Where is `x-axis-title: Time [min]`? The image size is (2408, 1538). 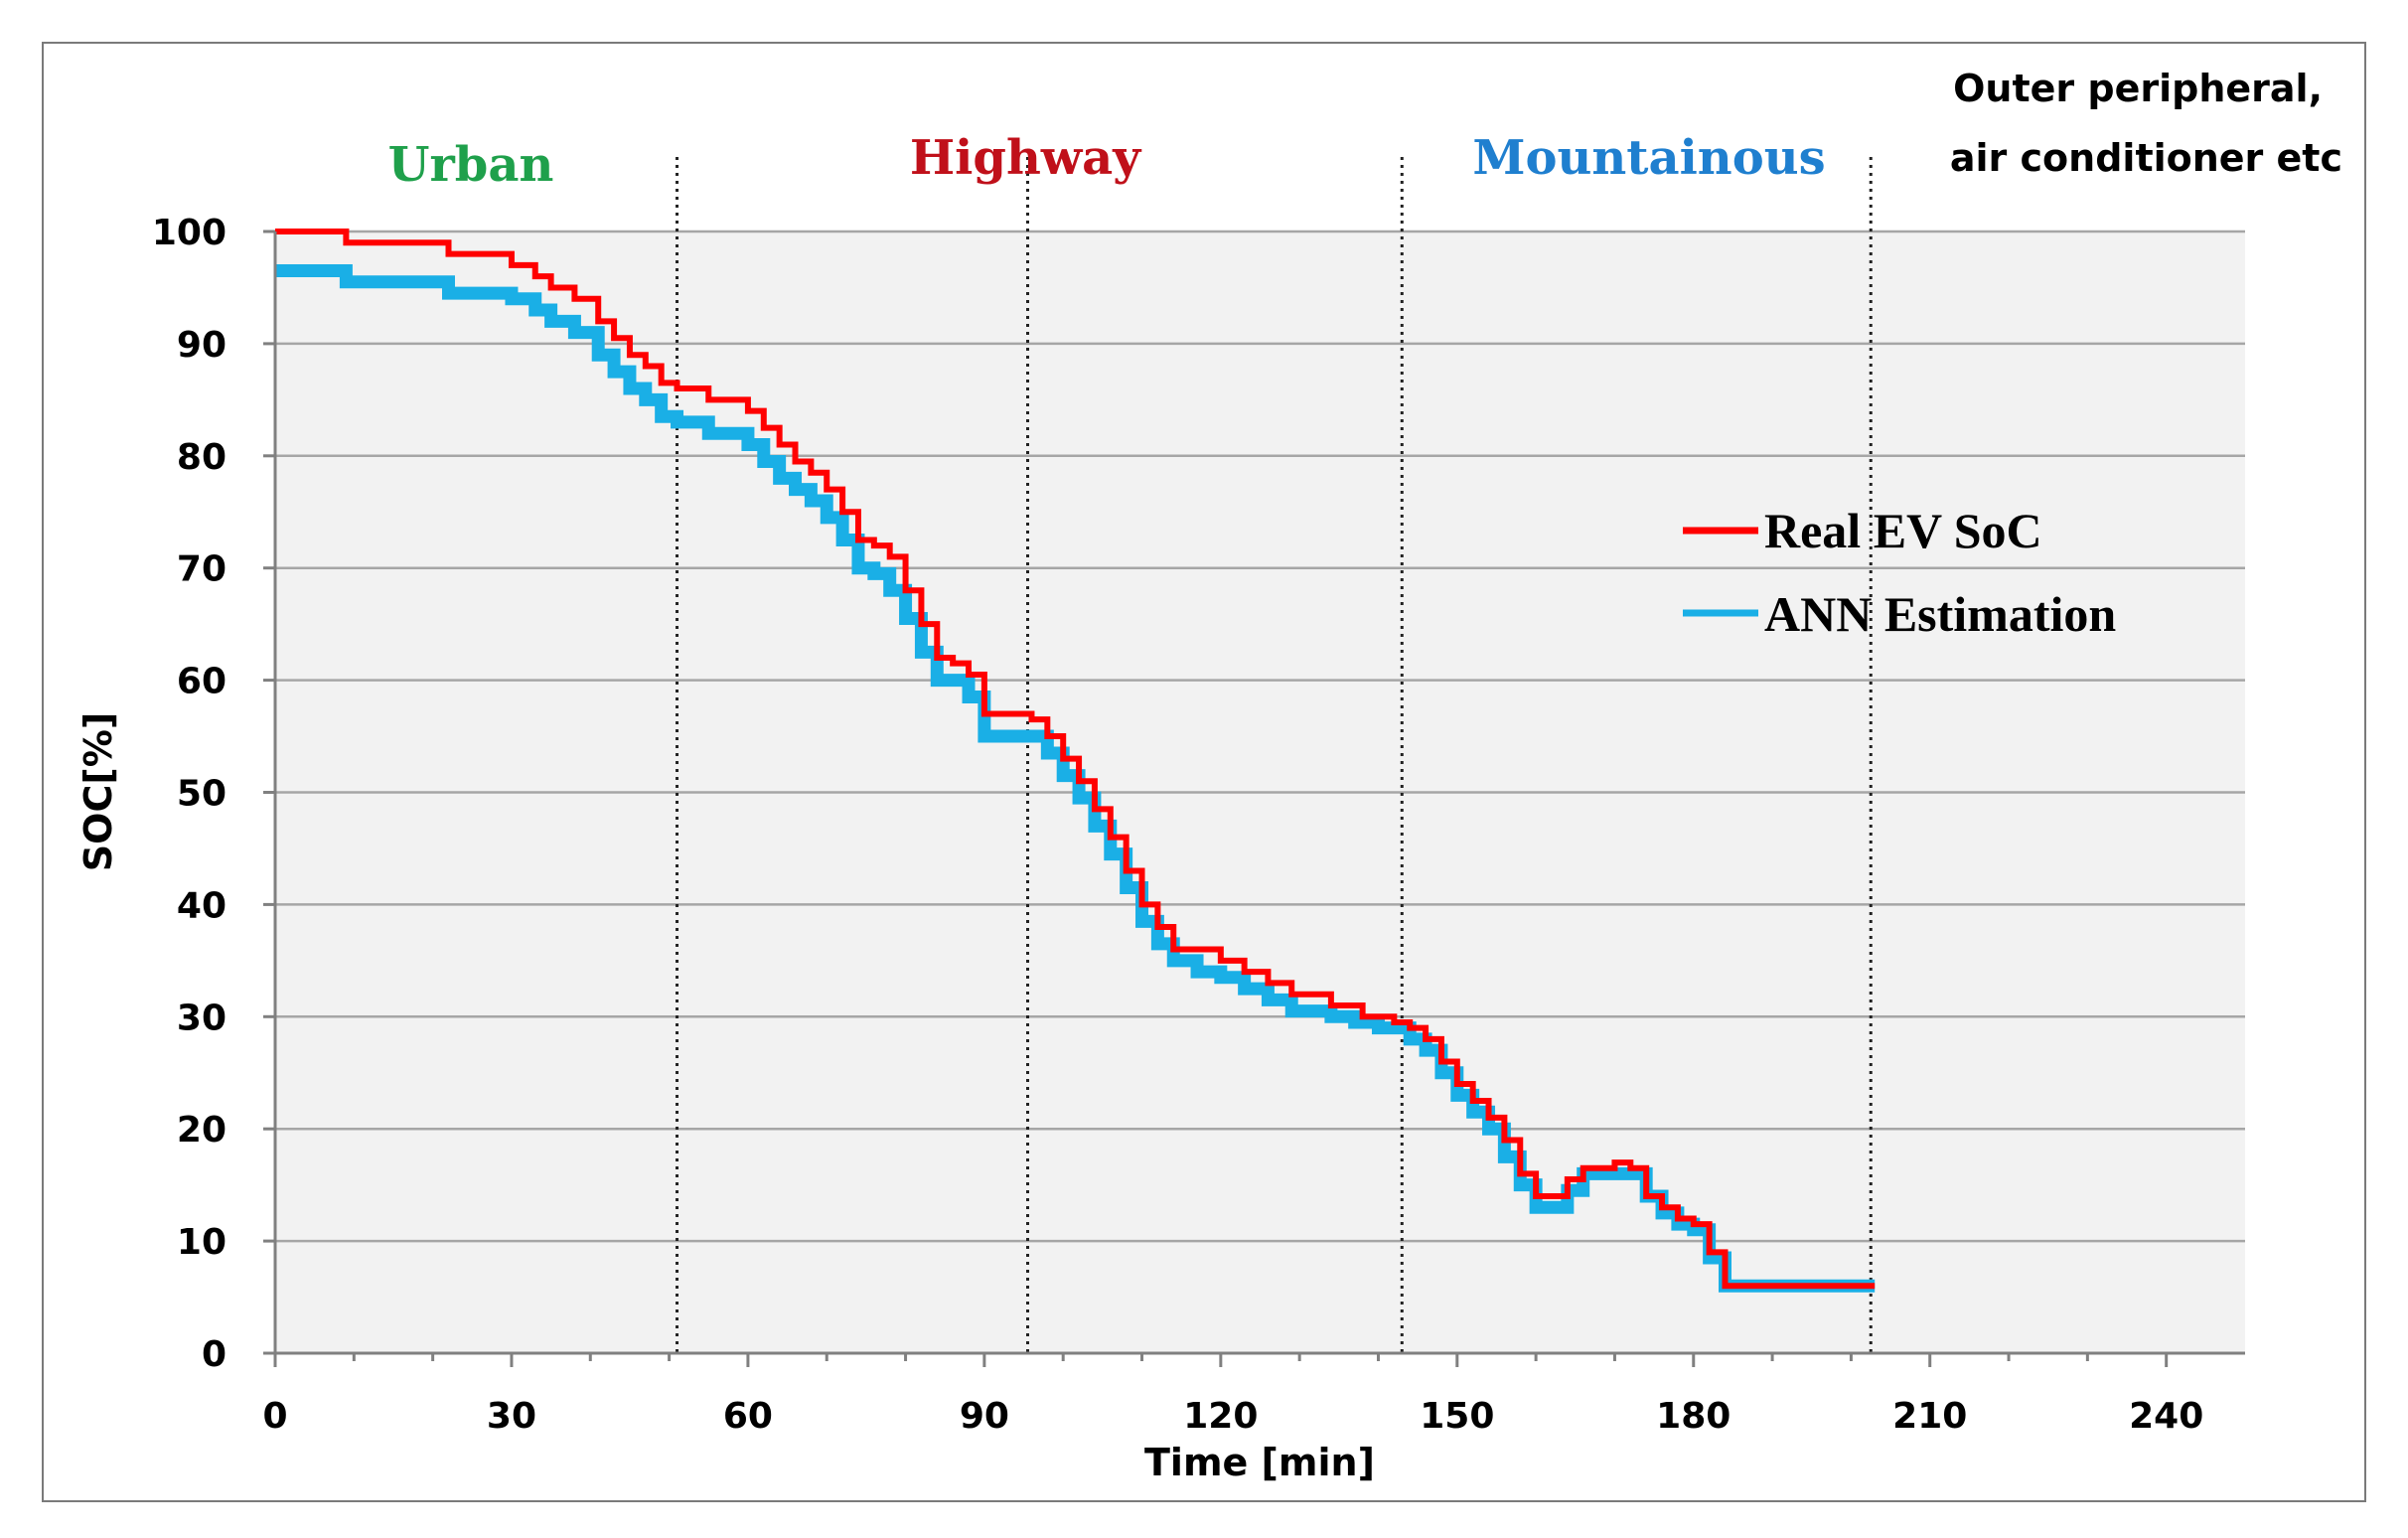
x-axis-title: Time [min] is located at coordinates (1260, 1462).